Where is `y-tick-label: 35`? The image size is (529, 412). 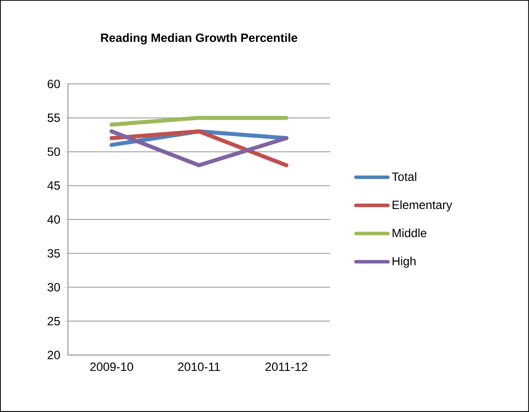 y-tick-label: 35 is located at coordinates (54, 253).